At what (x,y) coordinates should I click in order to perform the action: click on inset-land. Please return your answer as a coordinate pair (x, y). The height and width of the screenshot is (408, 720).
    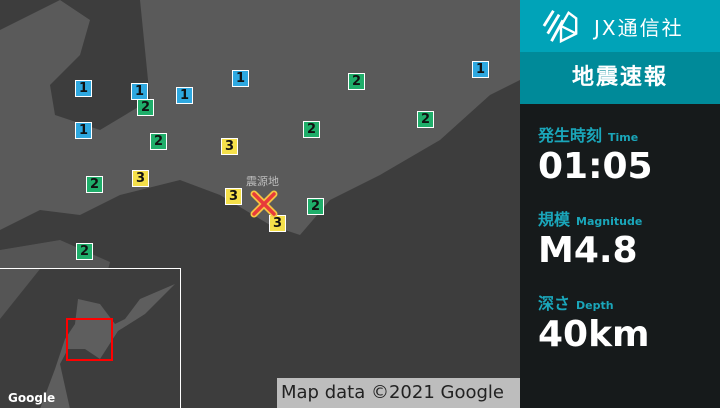
    Looking at the image, I should click on (87, 338).